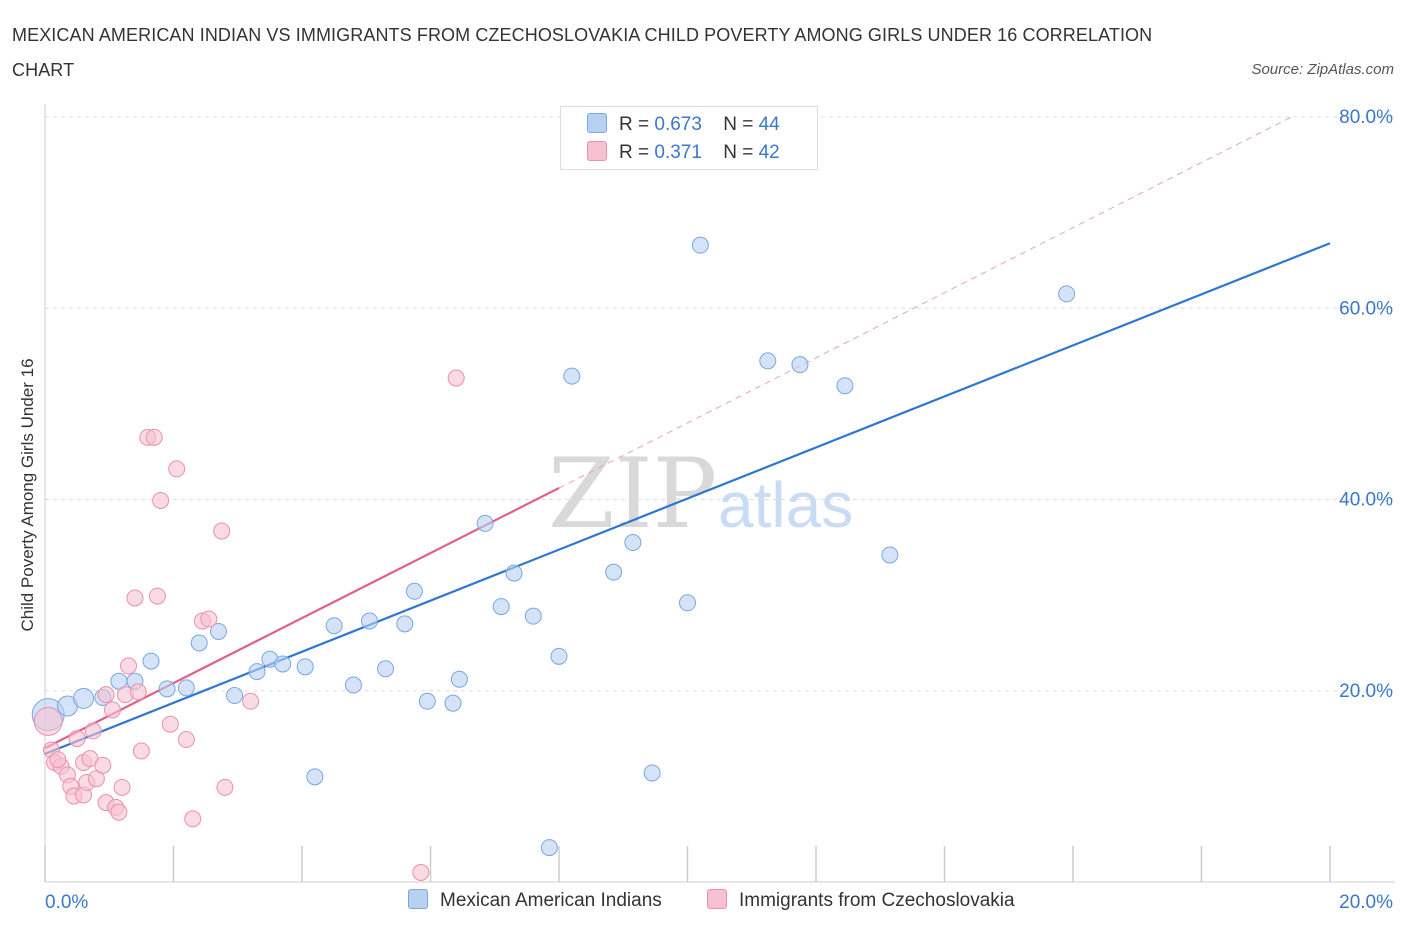 The width and height of the screenshot is (1406, 930). Describe the element at coordinates (302, 618) in the screenshot. I see `trend-line-pink` at that location.